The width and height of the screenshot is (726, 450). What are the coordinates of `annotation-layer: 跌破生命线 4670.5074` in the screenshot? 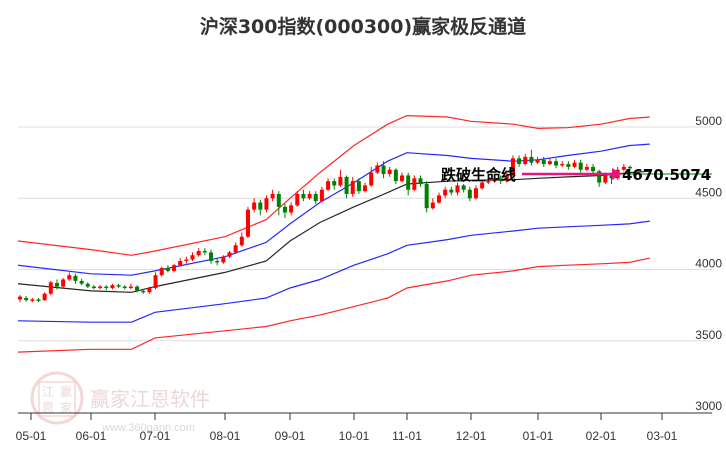 It's located at (576, 175).